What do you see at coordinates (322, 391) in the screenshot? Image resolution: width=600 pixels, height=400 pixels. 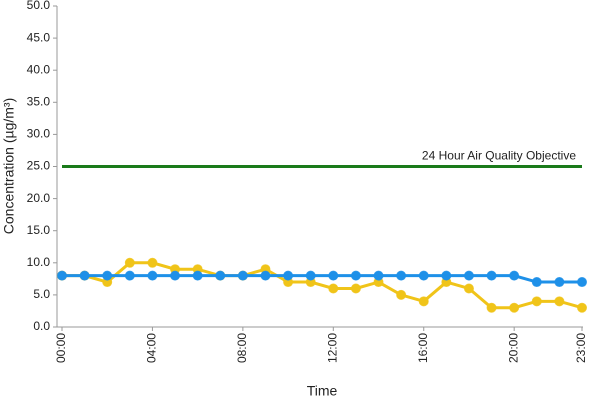 I see `x-axis-title: Time` at bounding box center [322, 391].